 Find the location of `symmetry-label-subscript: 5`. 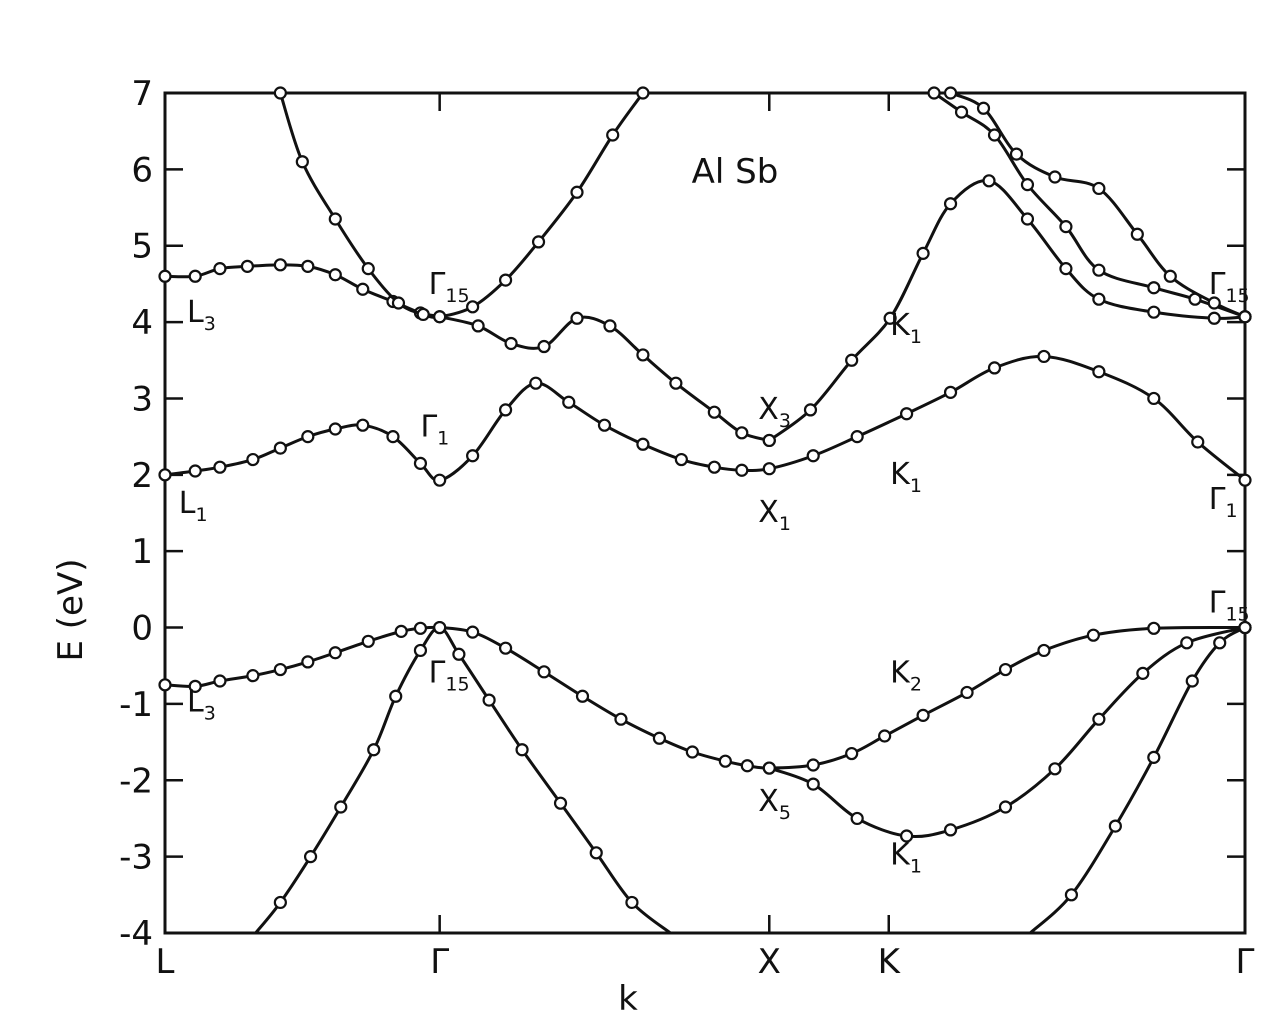

symmetry-label-subscript: 5 is located at coordinates (785, 813).